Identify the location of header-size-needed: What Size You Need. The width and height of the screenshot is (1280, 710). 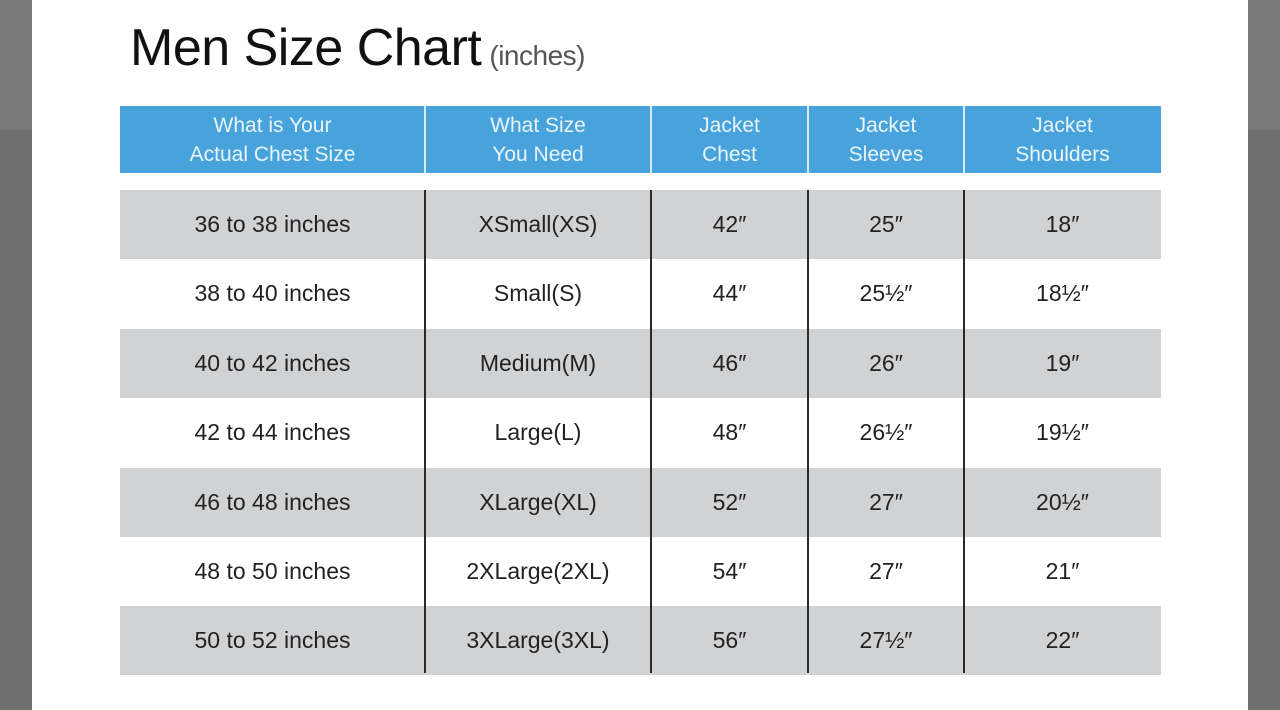
(538, 139).